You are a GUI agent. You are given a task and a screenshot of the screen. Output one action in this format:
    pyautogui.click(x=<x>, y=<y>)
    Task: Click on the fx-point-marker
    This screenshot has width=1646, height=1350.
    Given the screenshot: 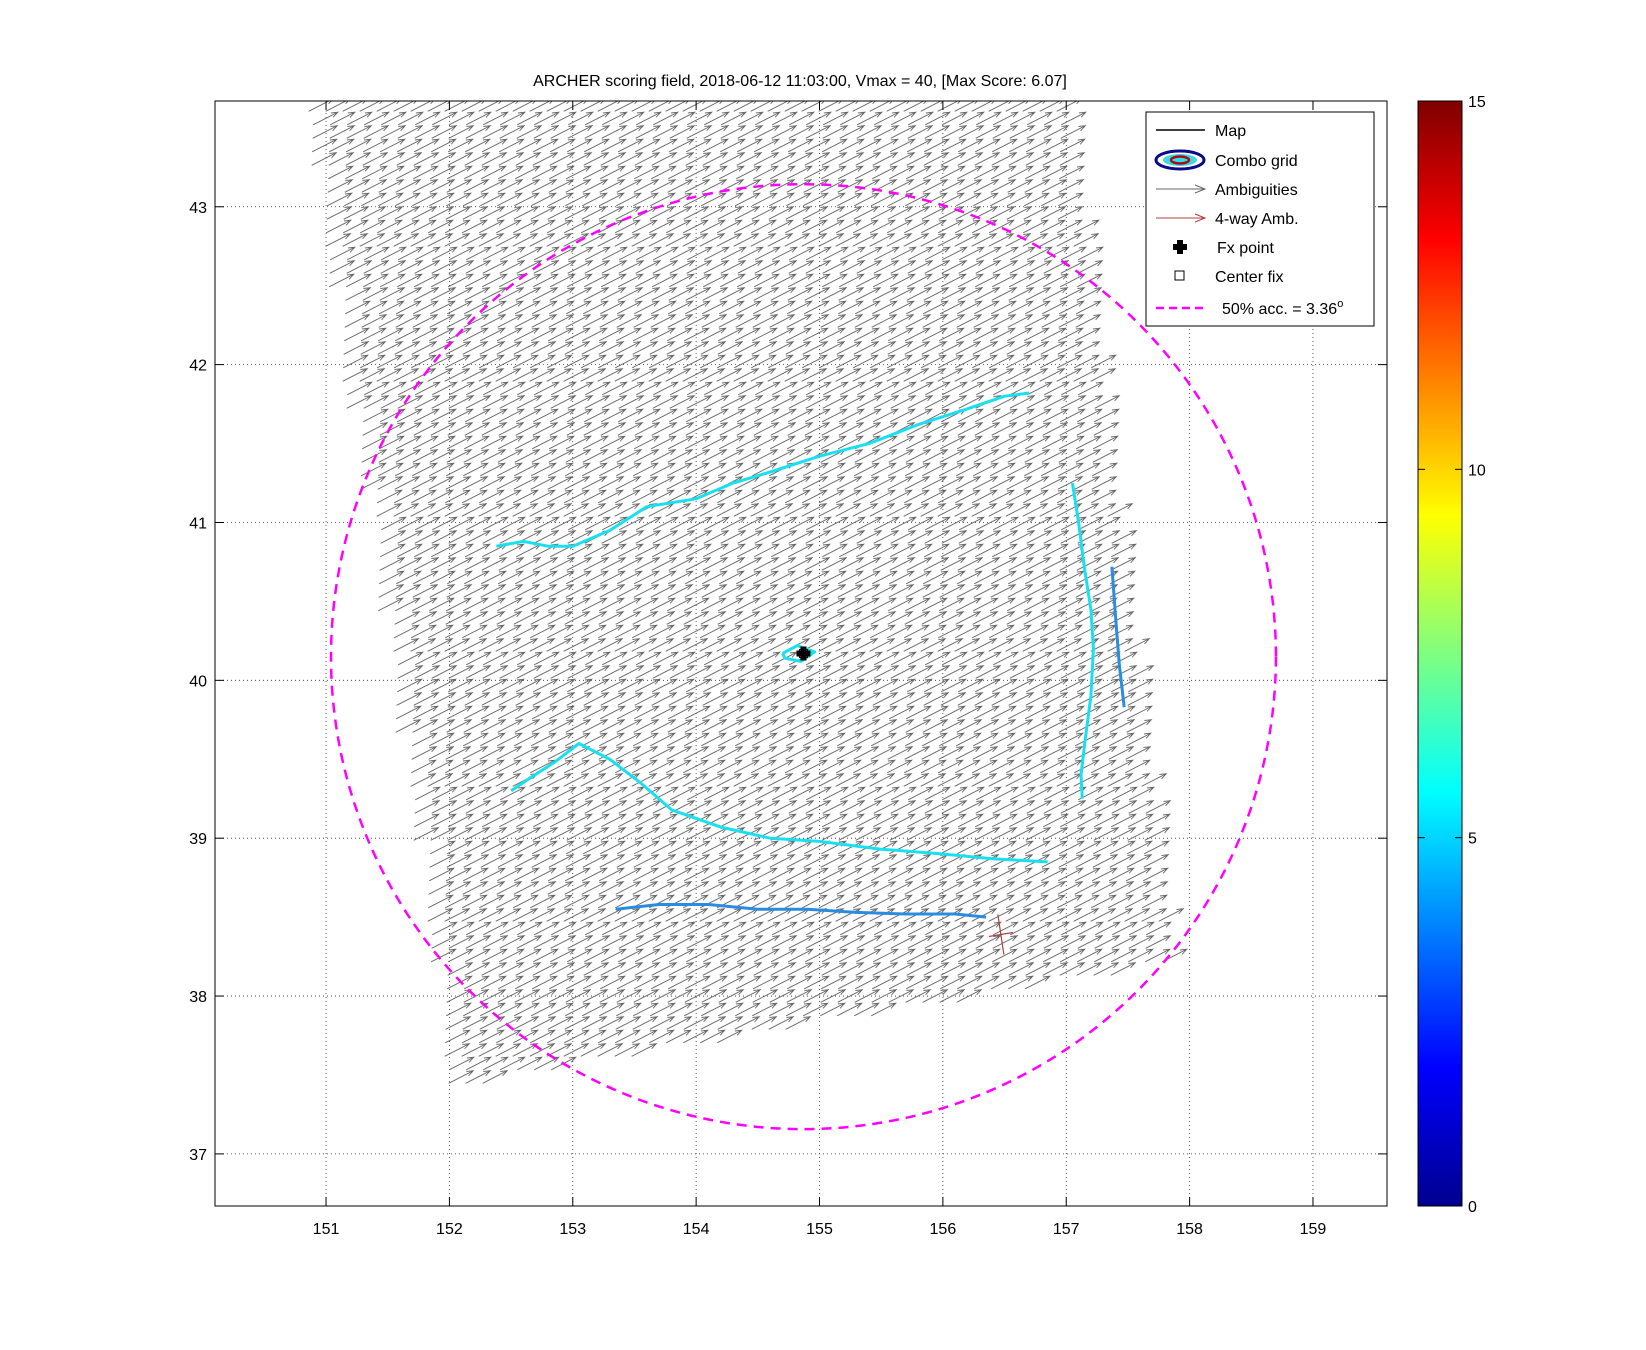 What is the action you would take?
    pyautogui.click(x=803, y=653)
    